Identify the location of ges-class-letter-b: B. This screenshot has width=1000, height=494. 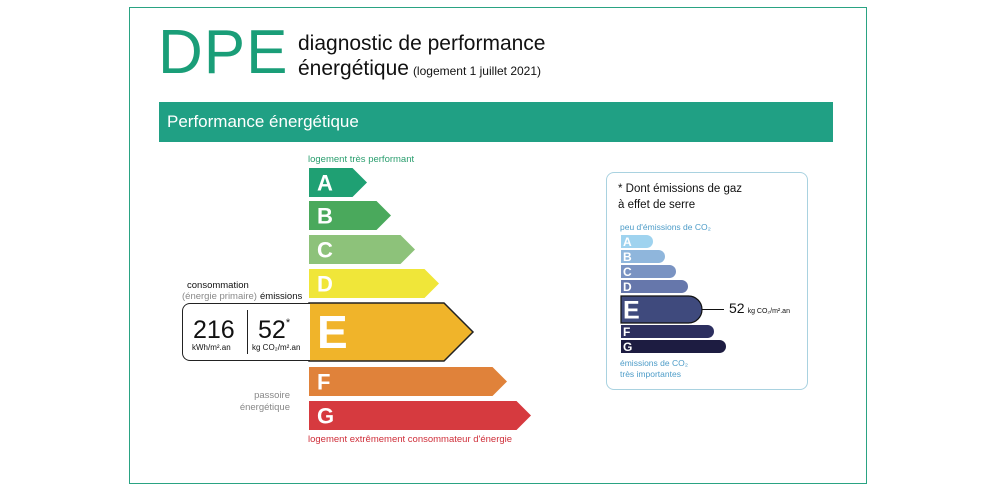
(627, 257).